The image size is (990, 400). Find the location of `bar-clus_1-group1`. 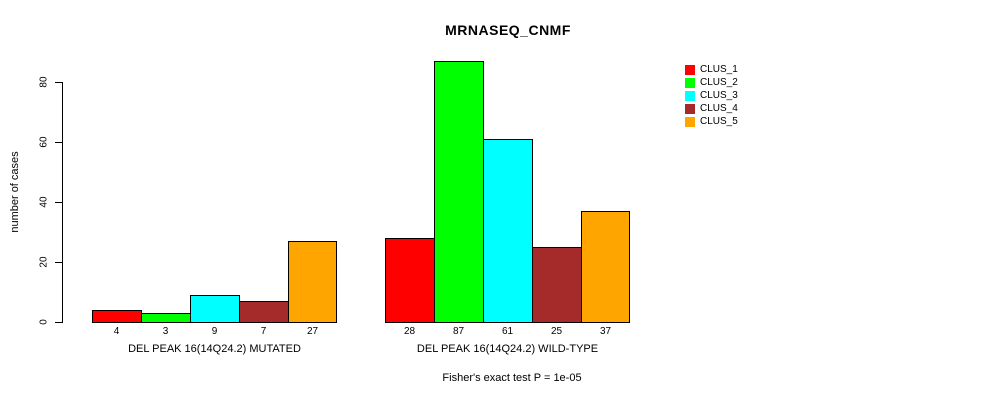

bar-clus_1-group1 is located at coordinates (117, 316).